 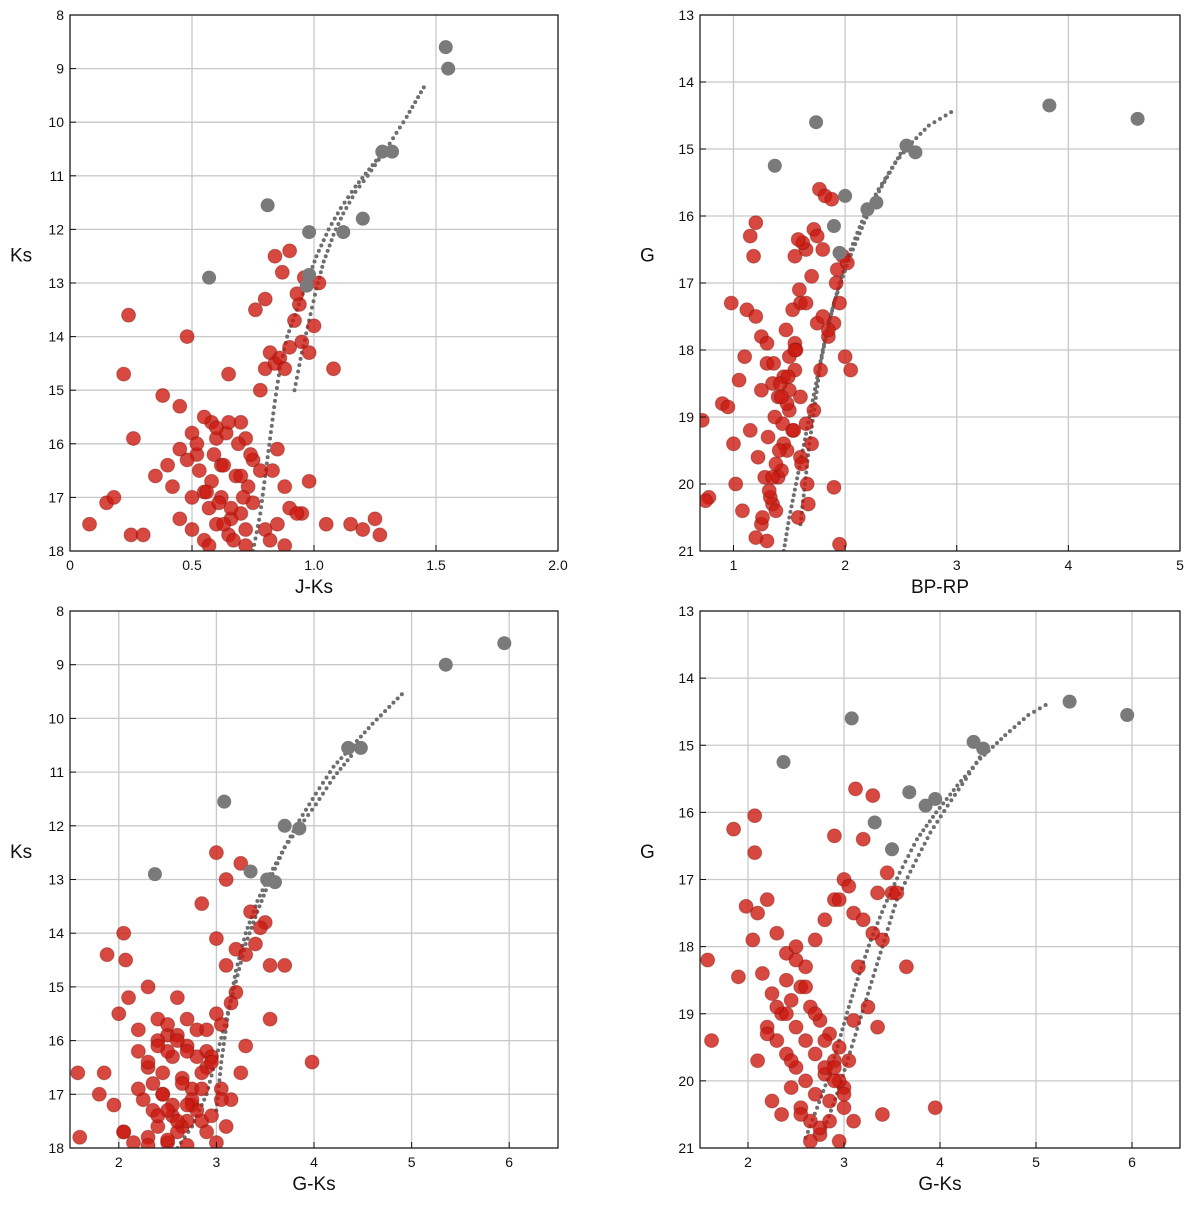 I want to click on y-tick-label: 11, so click(x=56, y=772).